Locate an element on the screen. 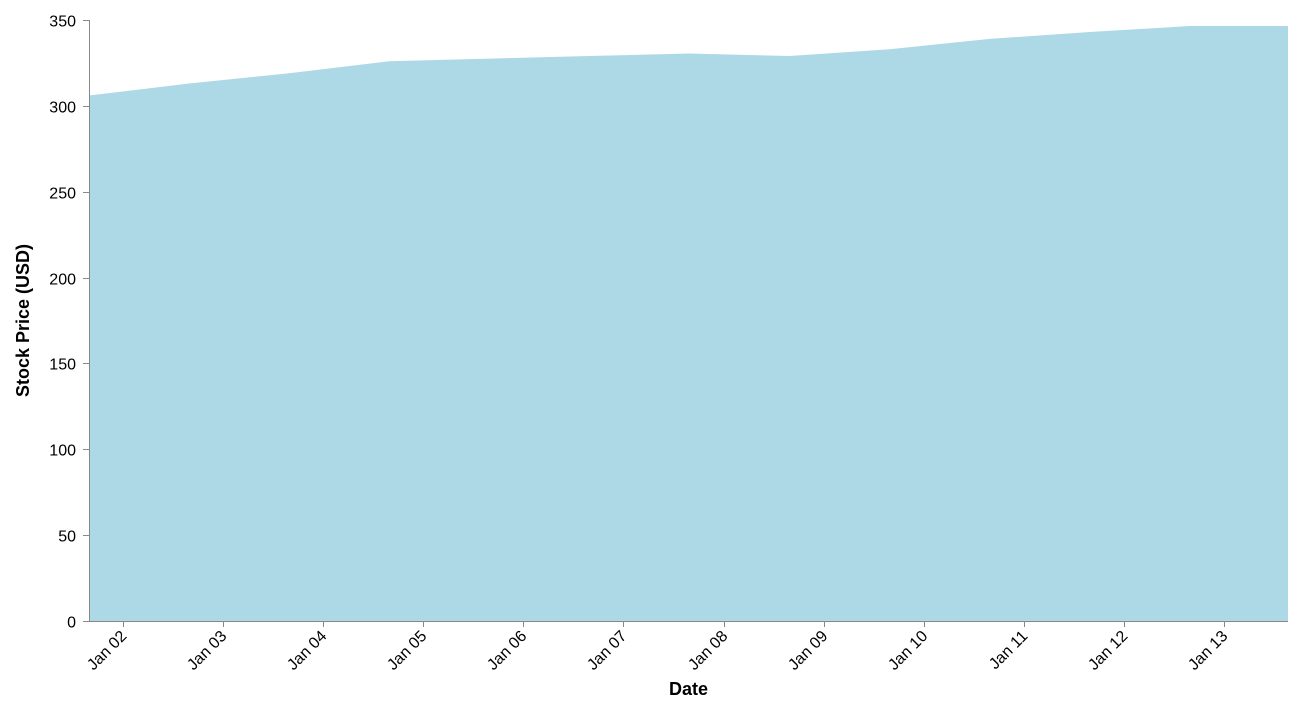 The width and height of the screenshot is (1298, 710). y-tick-label: 250 is located at coordinates (62, 194).